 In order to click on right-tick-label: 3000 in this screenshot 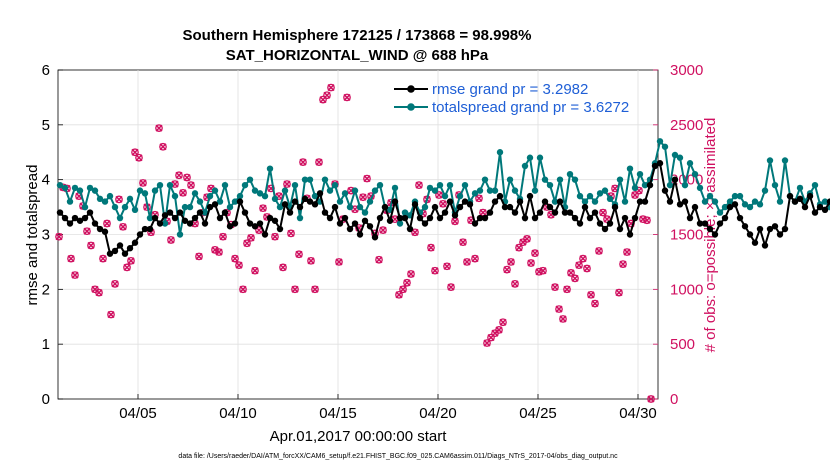, I will do `click(686, 70)`.